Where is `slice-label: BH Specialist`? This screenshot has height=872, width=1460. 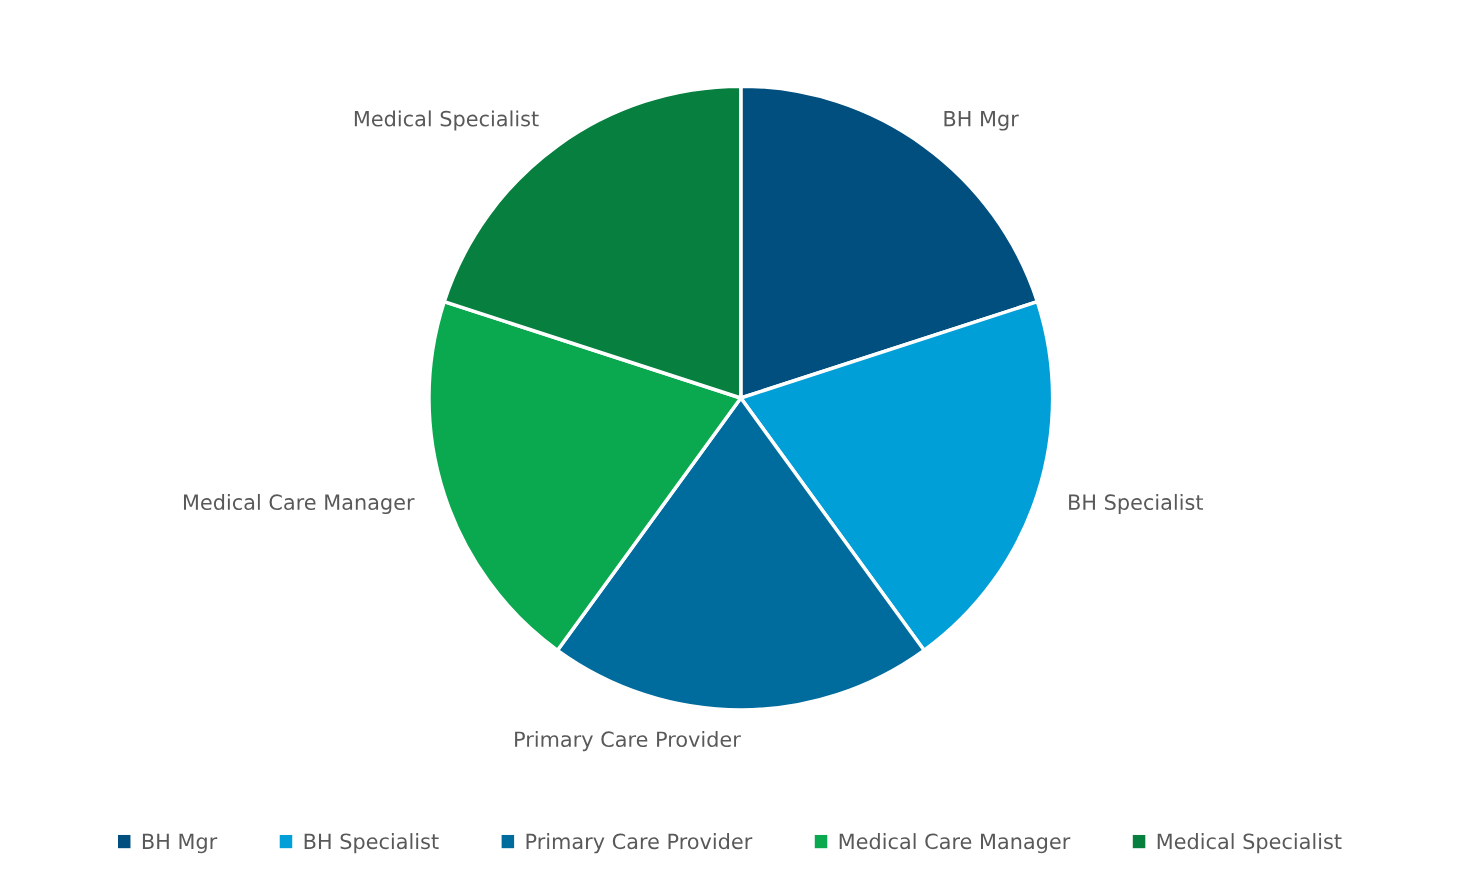 slice-label: BH Specialist is located at coordinates (1136, 504).